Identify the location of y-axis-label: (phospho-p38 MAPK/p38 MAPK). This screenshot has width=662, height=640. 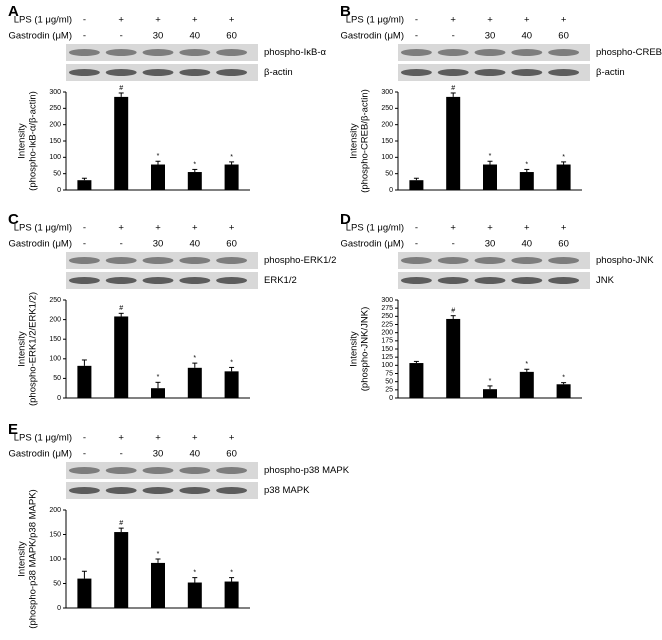
(33, 558).